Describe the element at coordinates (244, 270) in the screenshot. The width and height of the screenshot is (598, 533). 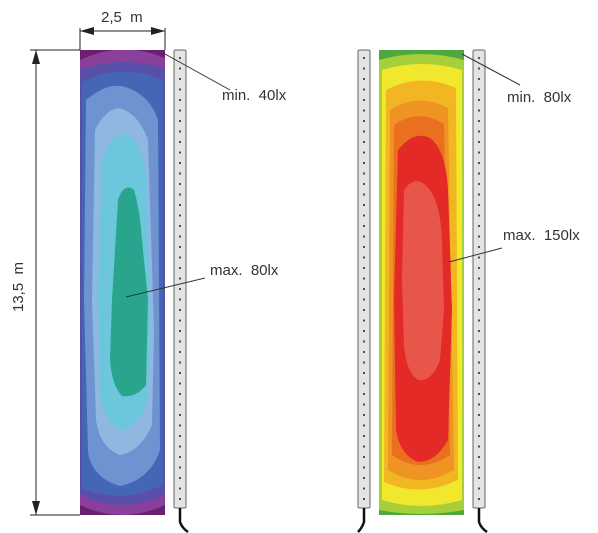
I see `left-max-label: max. 80lx` at that location.